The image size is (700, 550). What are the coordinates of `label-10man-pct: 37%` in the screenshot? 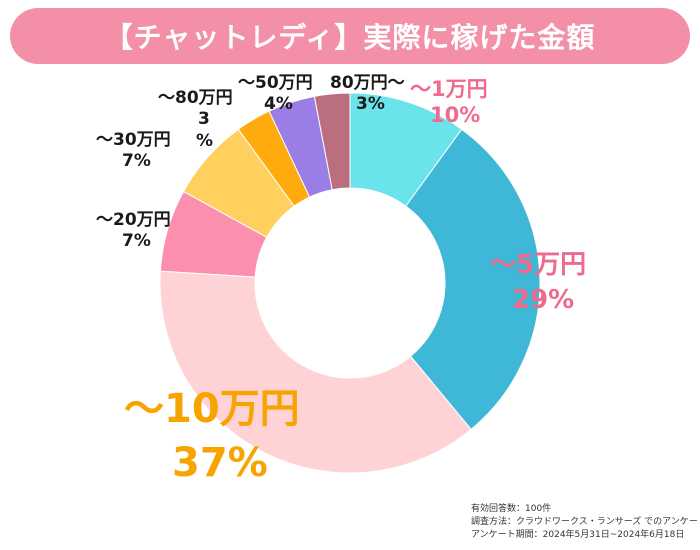 It's located at (220, 463).